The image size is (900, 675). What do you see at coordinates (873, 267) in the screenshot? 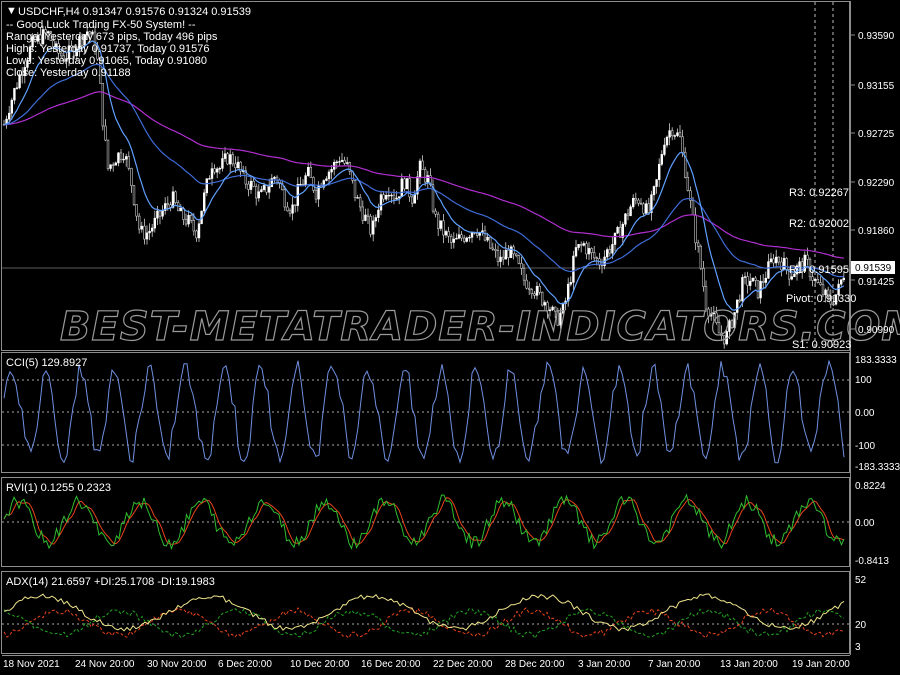
I see `current-price-badge` at bounding box center [873, 267].